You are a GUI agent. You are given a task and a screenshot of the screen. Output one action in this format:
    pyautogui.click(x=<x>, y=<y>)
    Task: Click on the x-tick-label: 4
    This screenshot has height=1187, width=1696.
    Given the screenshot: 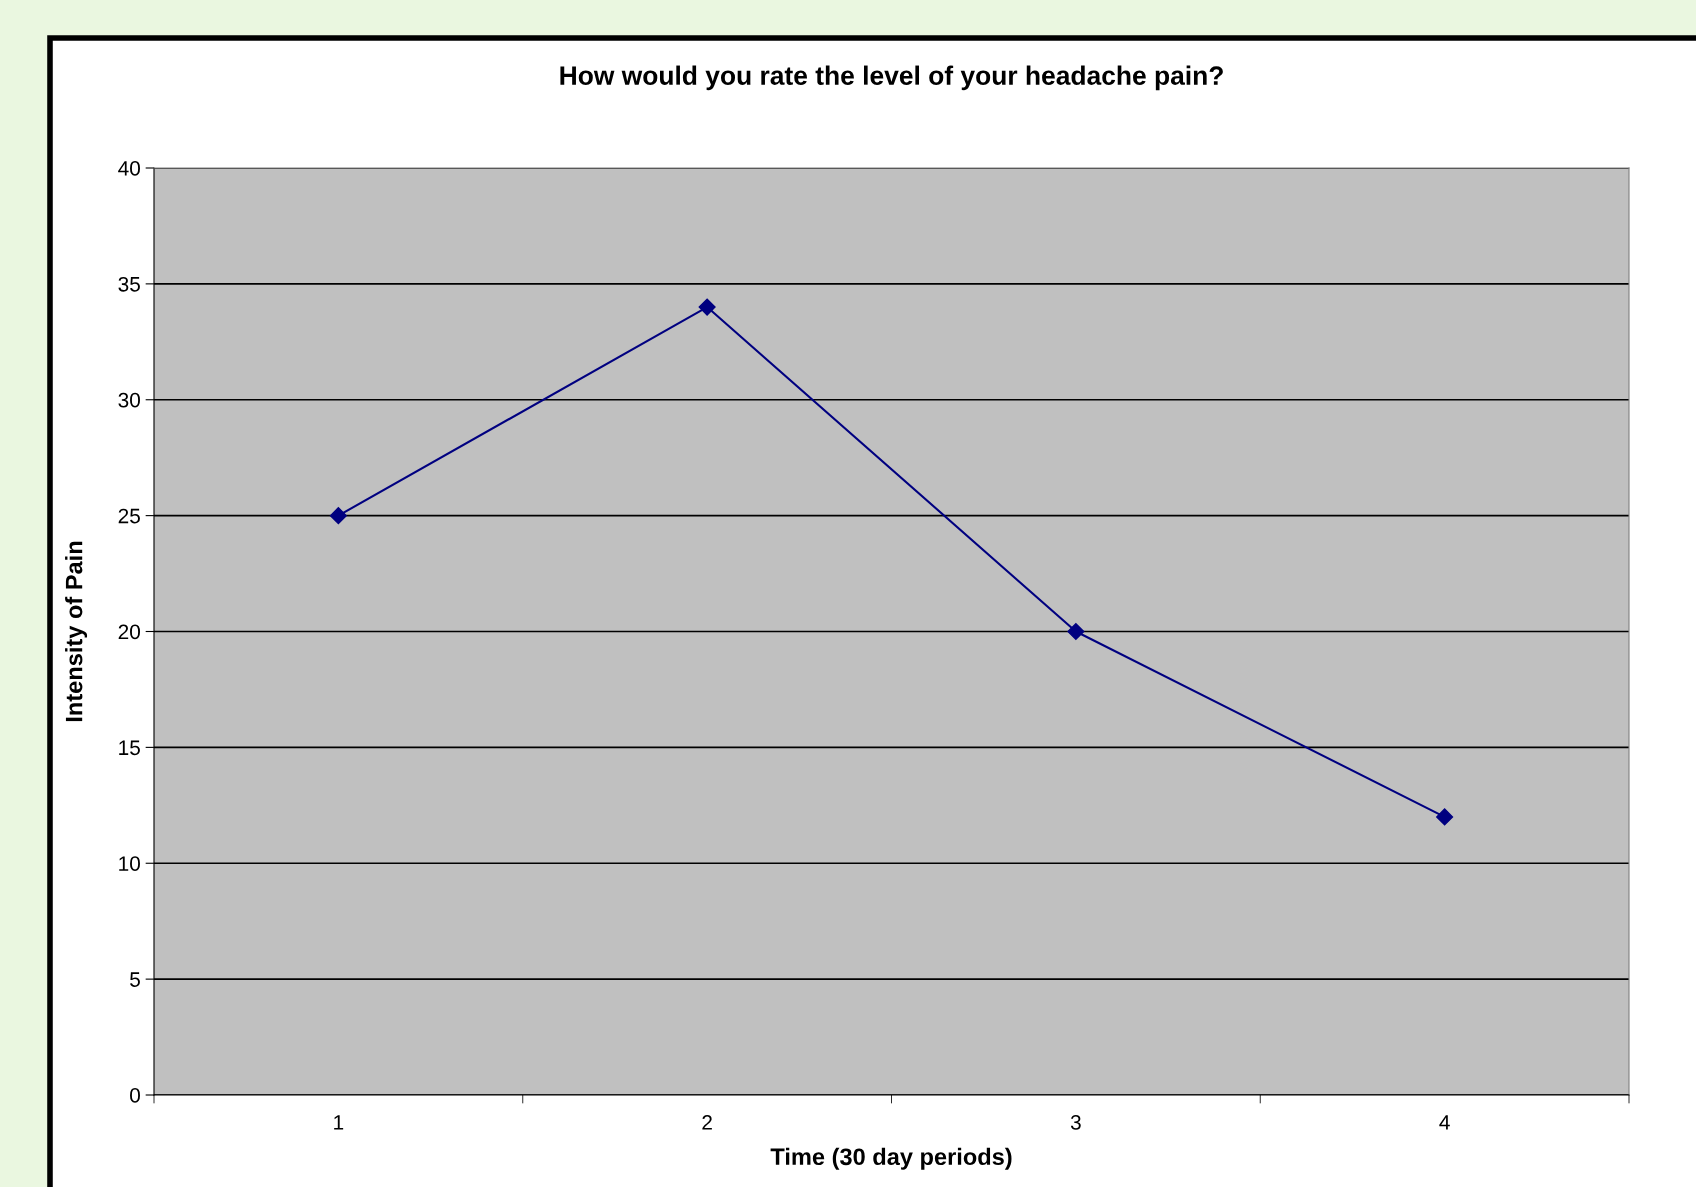 What is the action you would take?
    pyautogui.click(x=1444, y=1122)
    